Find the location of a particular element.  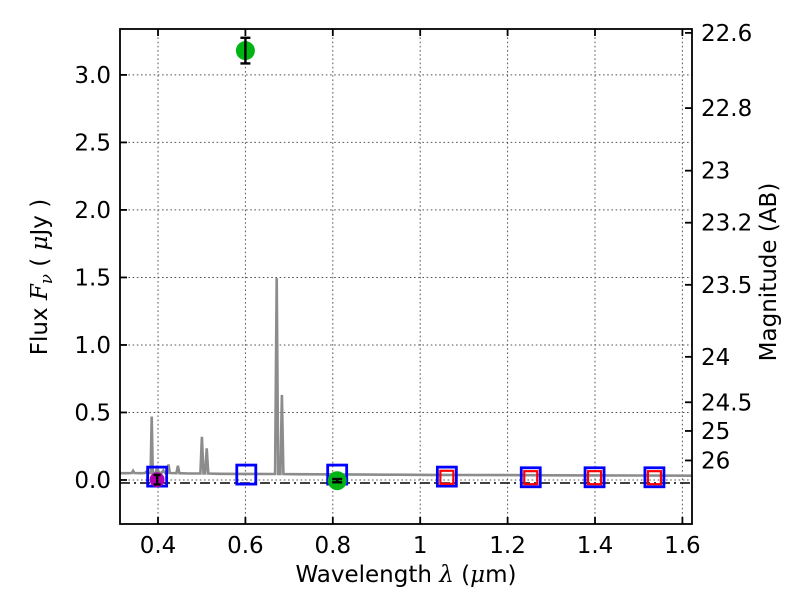

magnitude-tick-label: 23.5 is located at coordinates (726, 286).